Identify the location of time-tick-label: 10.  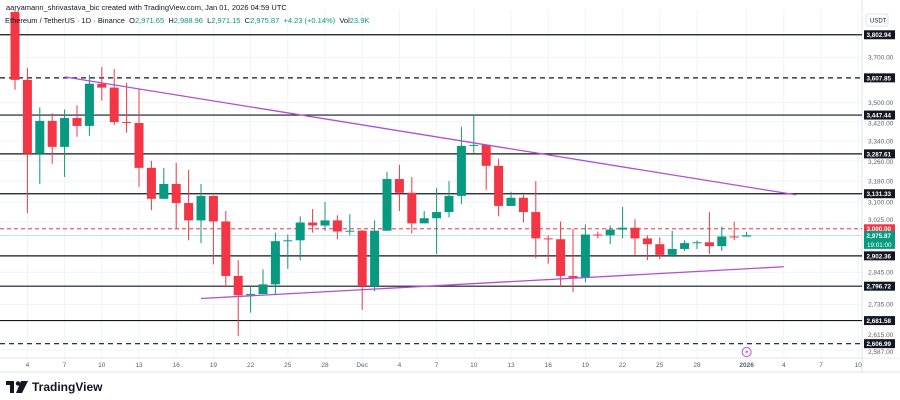
(474, 365).